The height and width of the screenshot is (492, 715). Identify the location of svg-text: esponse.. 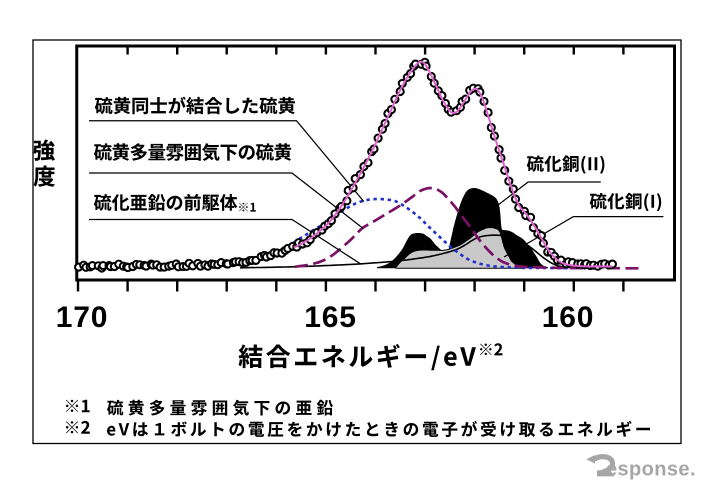
(651, 469).